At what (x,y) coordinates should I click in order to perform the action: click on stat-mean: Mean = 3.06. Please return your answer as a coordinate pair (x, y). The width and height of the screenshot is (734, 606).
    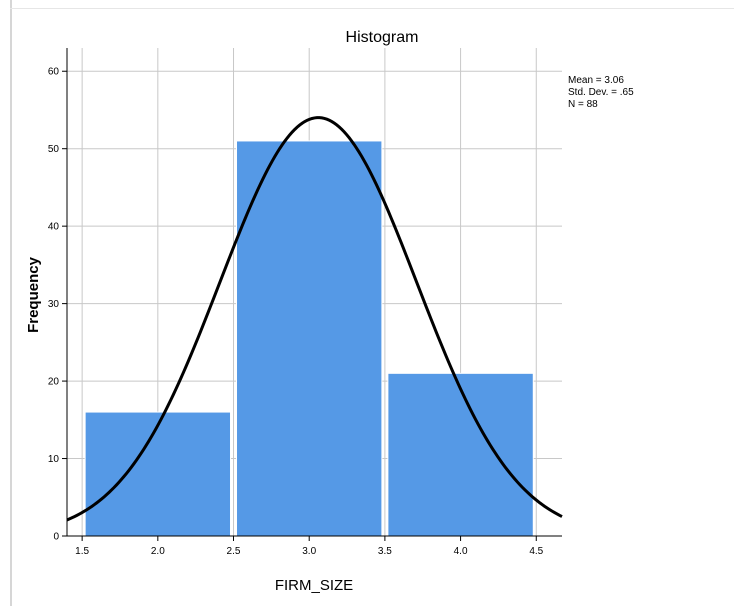
    Looking at the image, I should click on (596, 80).